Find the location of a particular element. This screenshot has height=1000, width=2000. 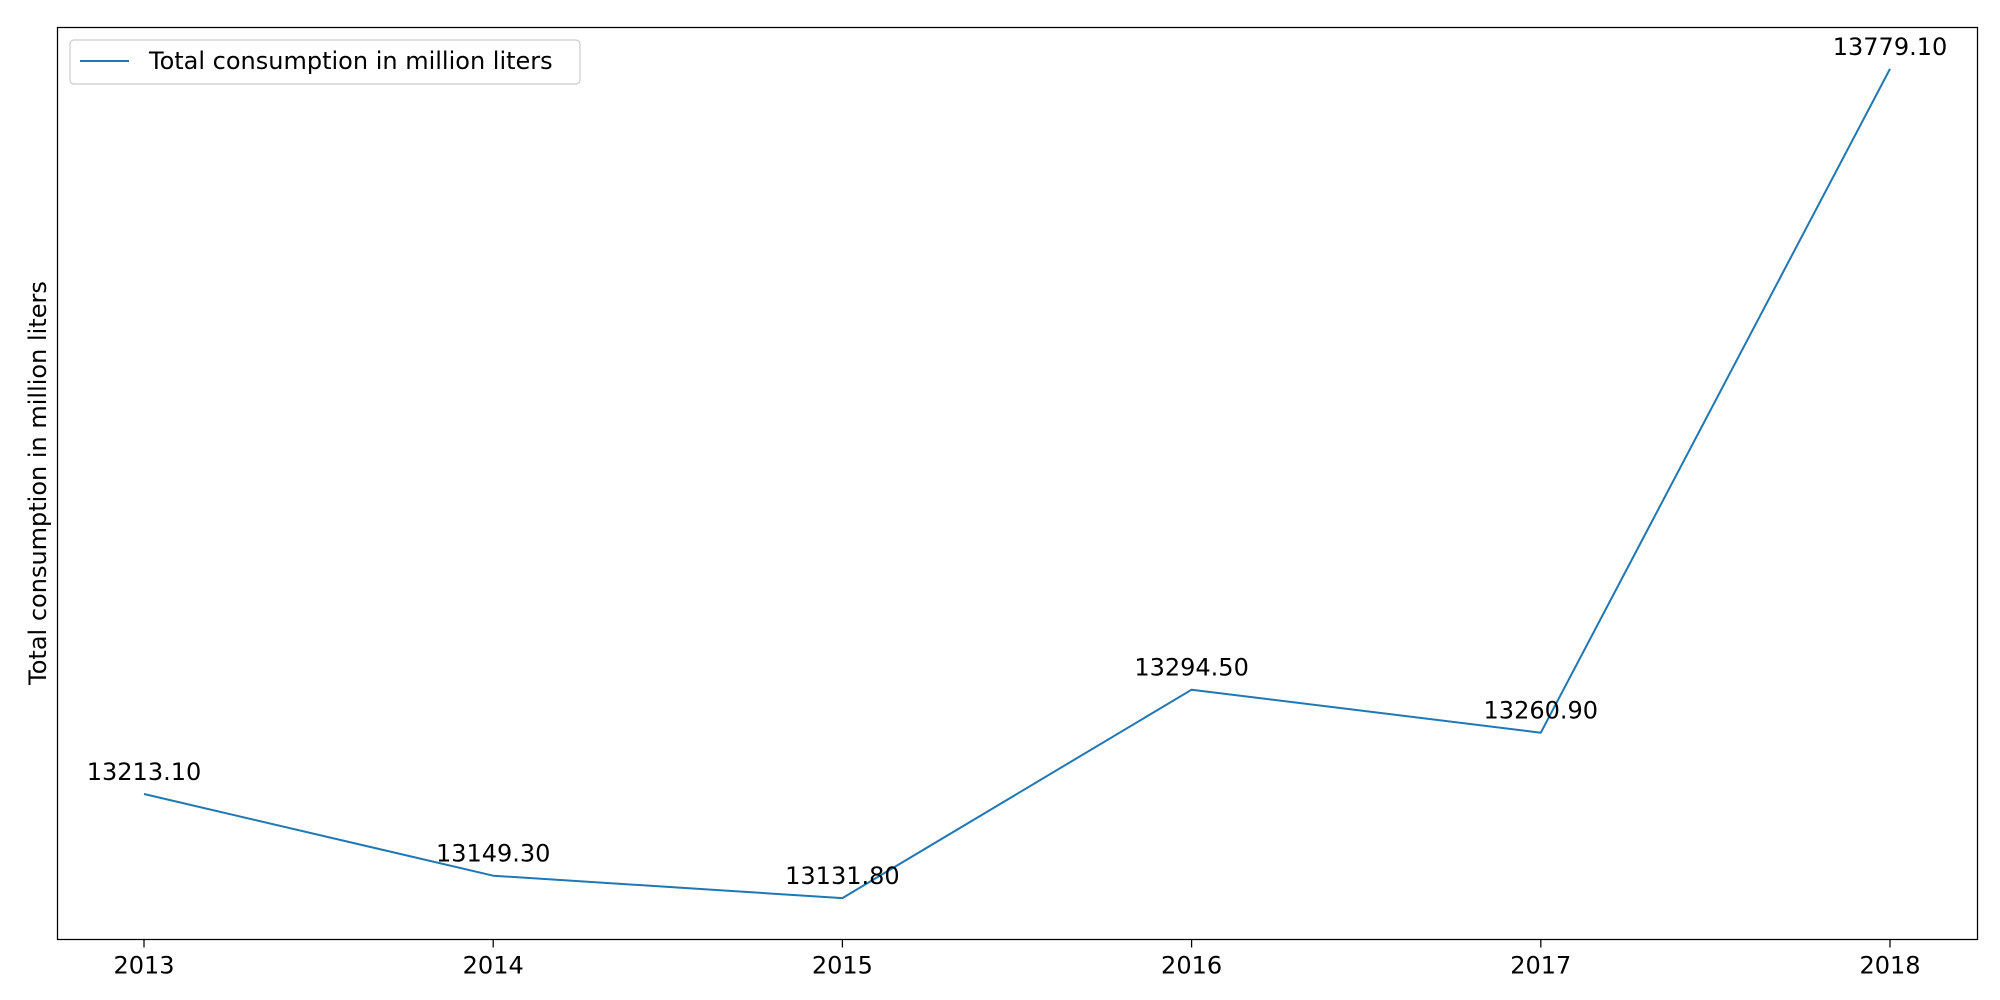

x-tick-label: 2015 is located at coordinates (842, 966).